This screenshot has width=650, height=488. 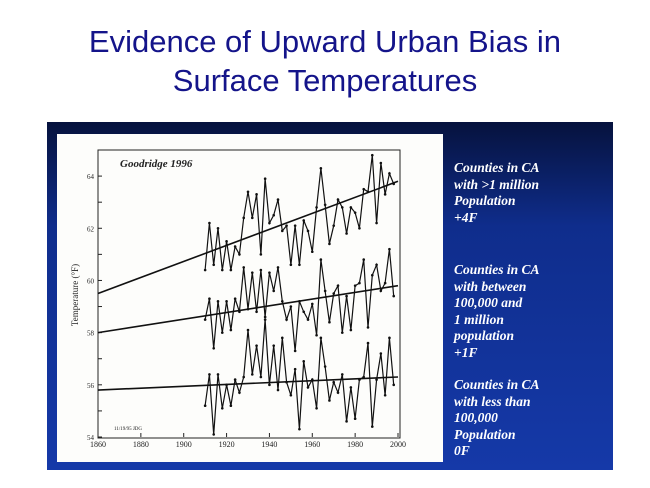 What do you see at coordinates (91, 177) in the screenshot?
I see `y-tick-label: 64` at bounding box center [91, 177].